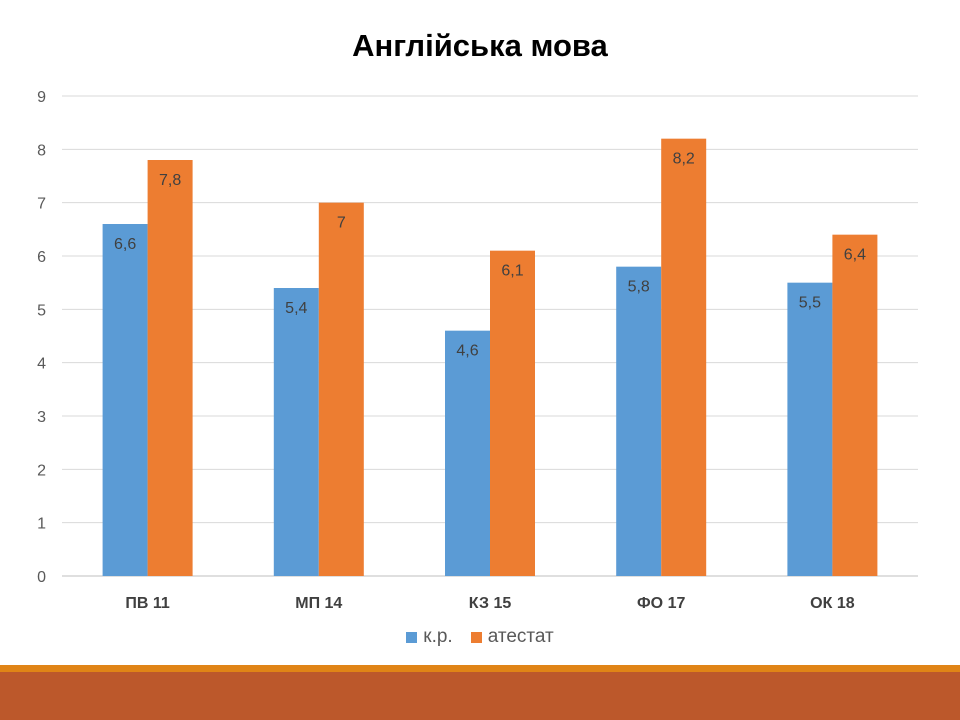  I want to click on legend-item-kr: к.р., so click(429, 637).